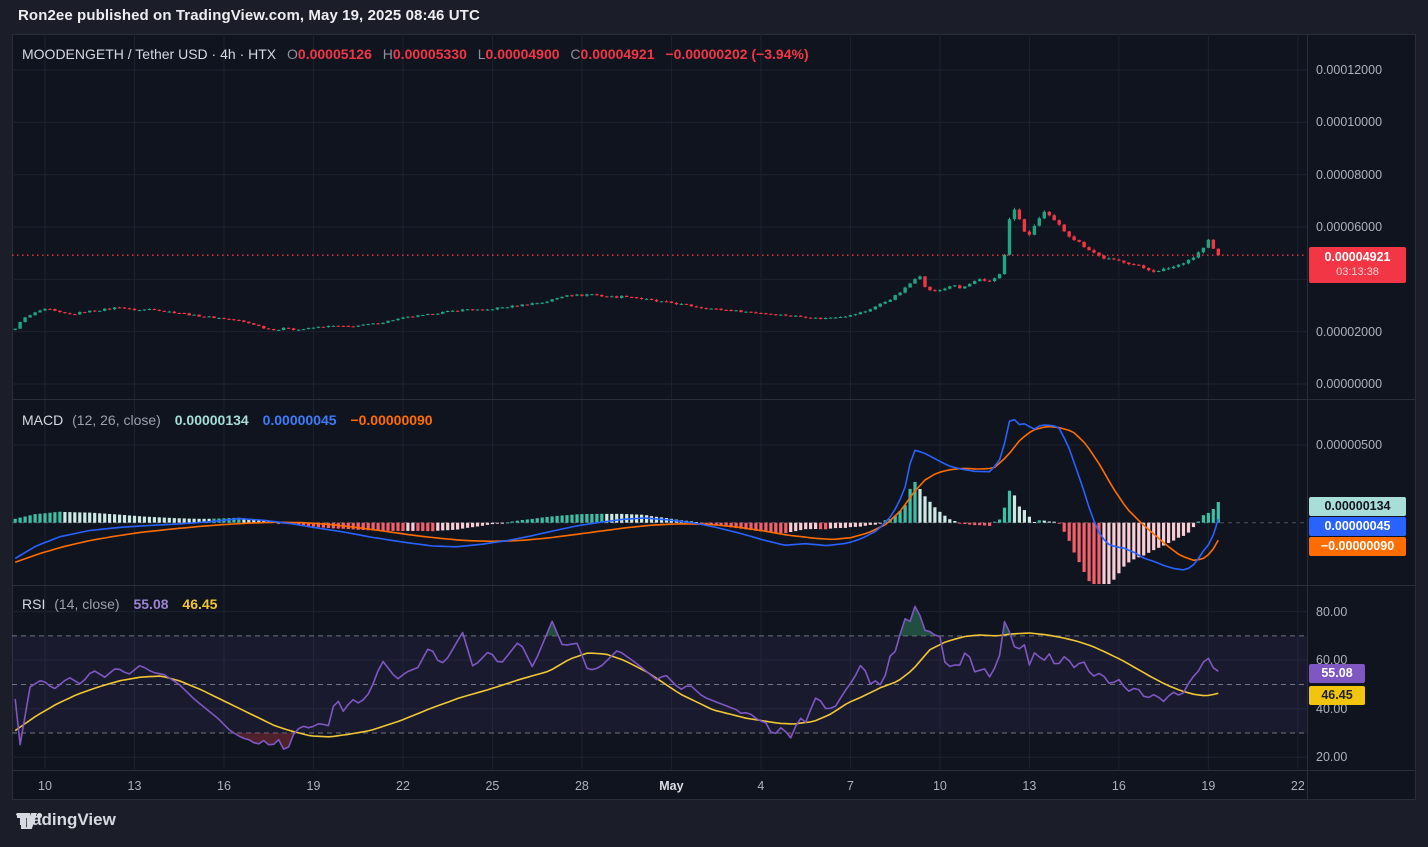 Image resolution: width=1428 pixels, height=847 pixels. Describe the element at coordinates (391, 420) in the screenshot. I see `macd-signal-value: −0.00000090` at that location.